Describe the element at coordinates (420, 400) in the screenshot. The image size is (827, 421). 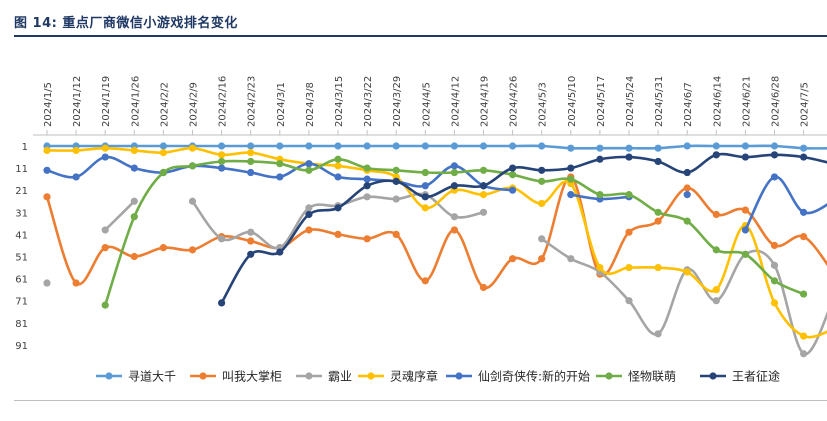
I see `bottom-divider` at that location.